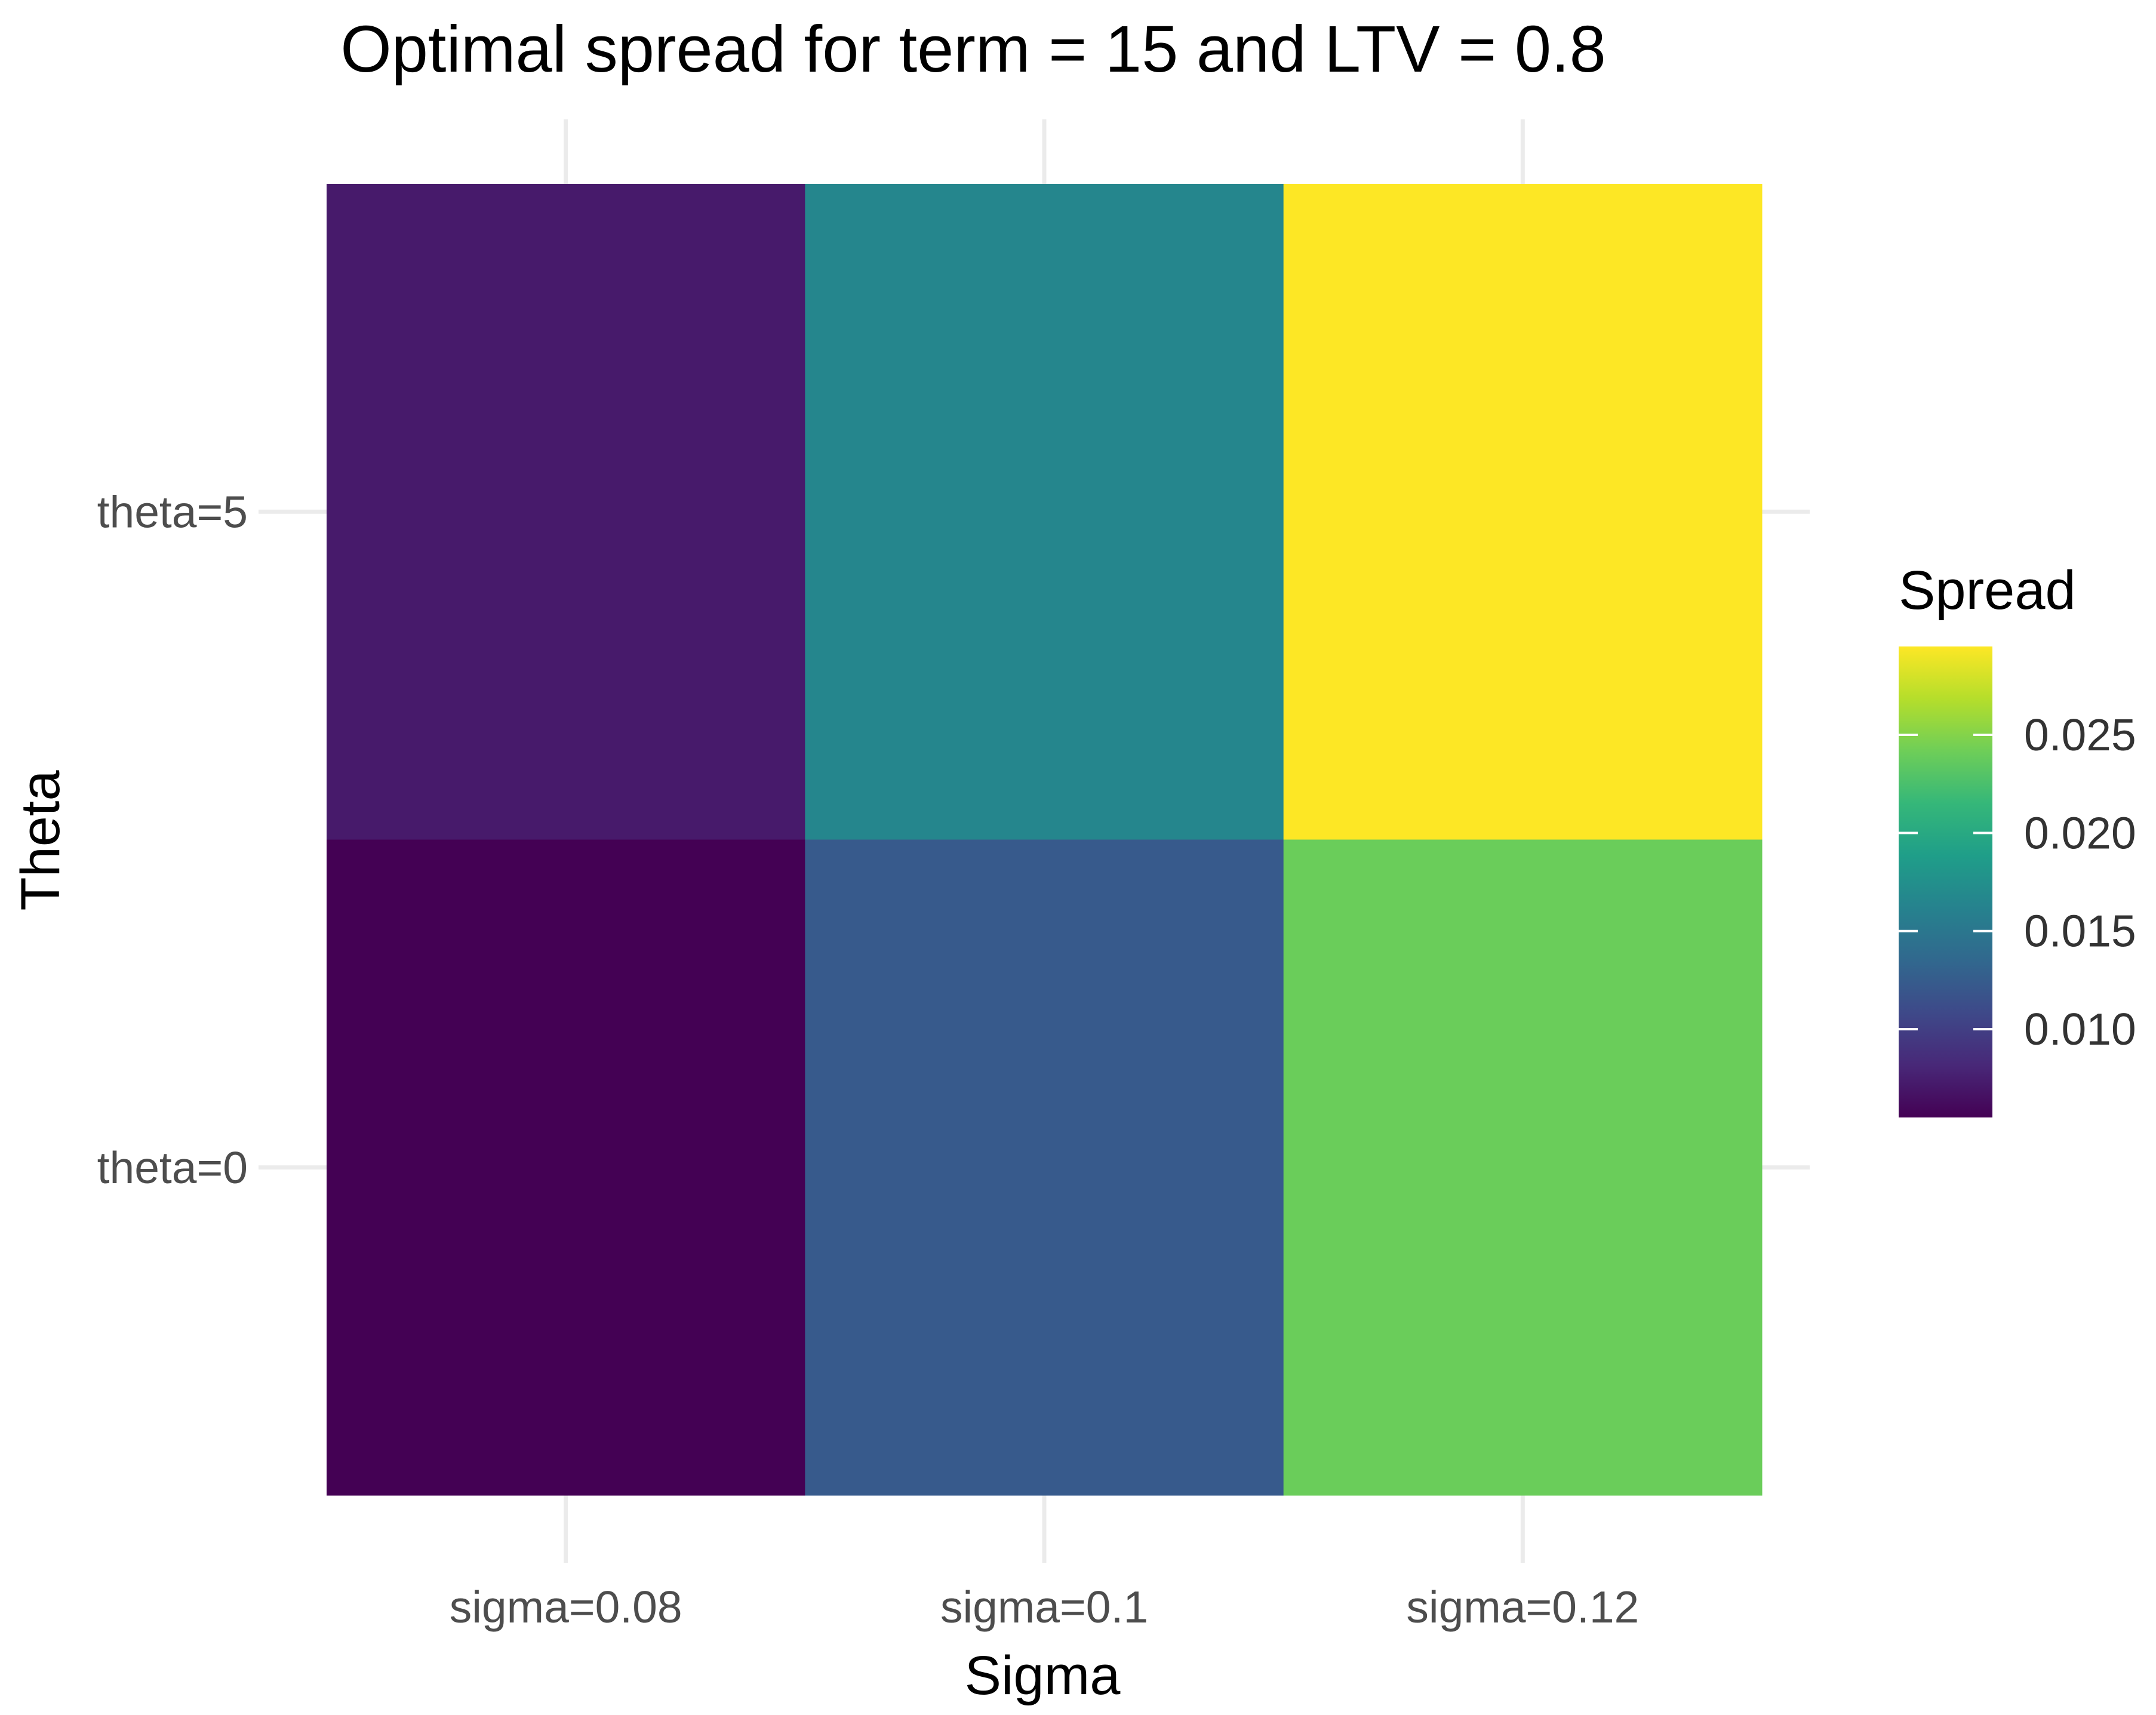 This screenshot has width=2156, height=1715. I want to click on legend-tick-label: 0.010, so click(2080, 1029).